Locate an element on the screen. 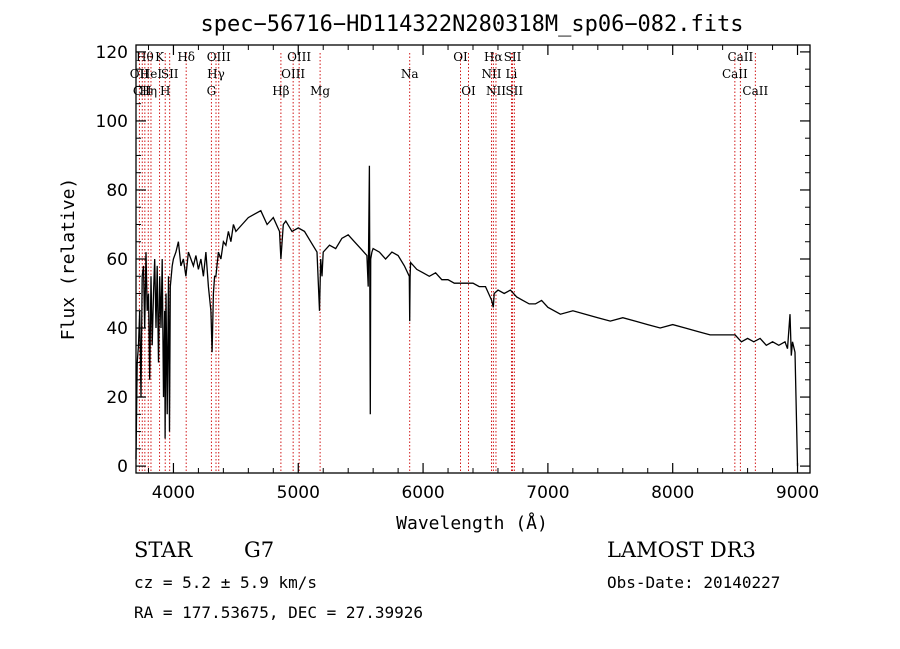 The image size is (900, 649). x-tick-label: 8000 is located at coordinates (672, 493).